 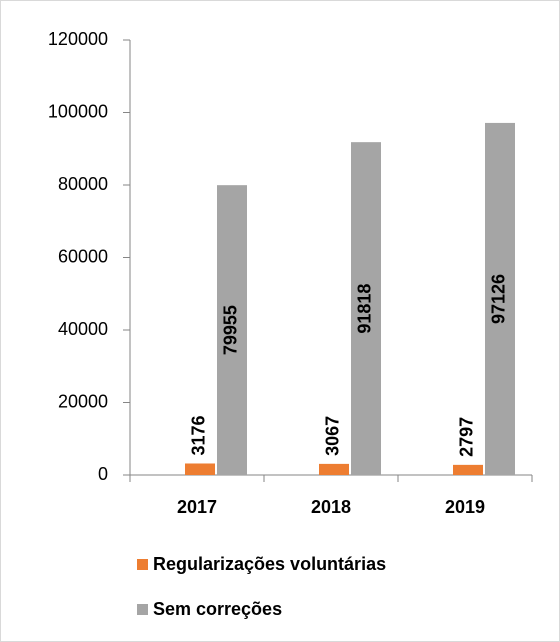 I want to click on data-label: 91818, so click(x=365, y=309).